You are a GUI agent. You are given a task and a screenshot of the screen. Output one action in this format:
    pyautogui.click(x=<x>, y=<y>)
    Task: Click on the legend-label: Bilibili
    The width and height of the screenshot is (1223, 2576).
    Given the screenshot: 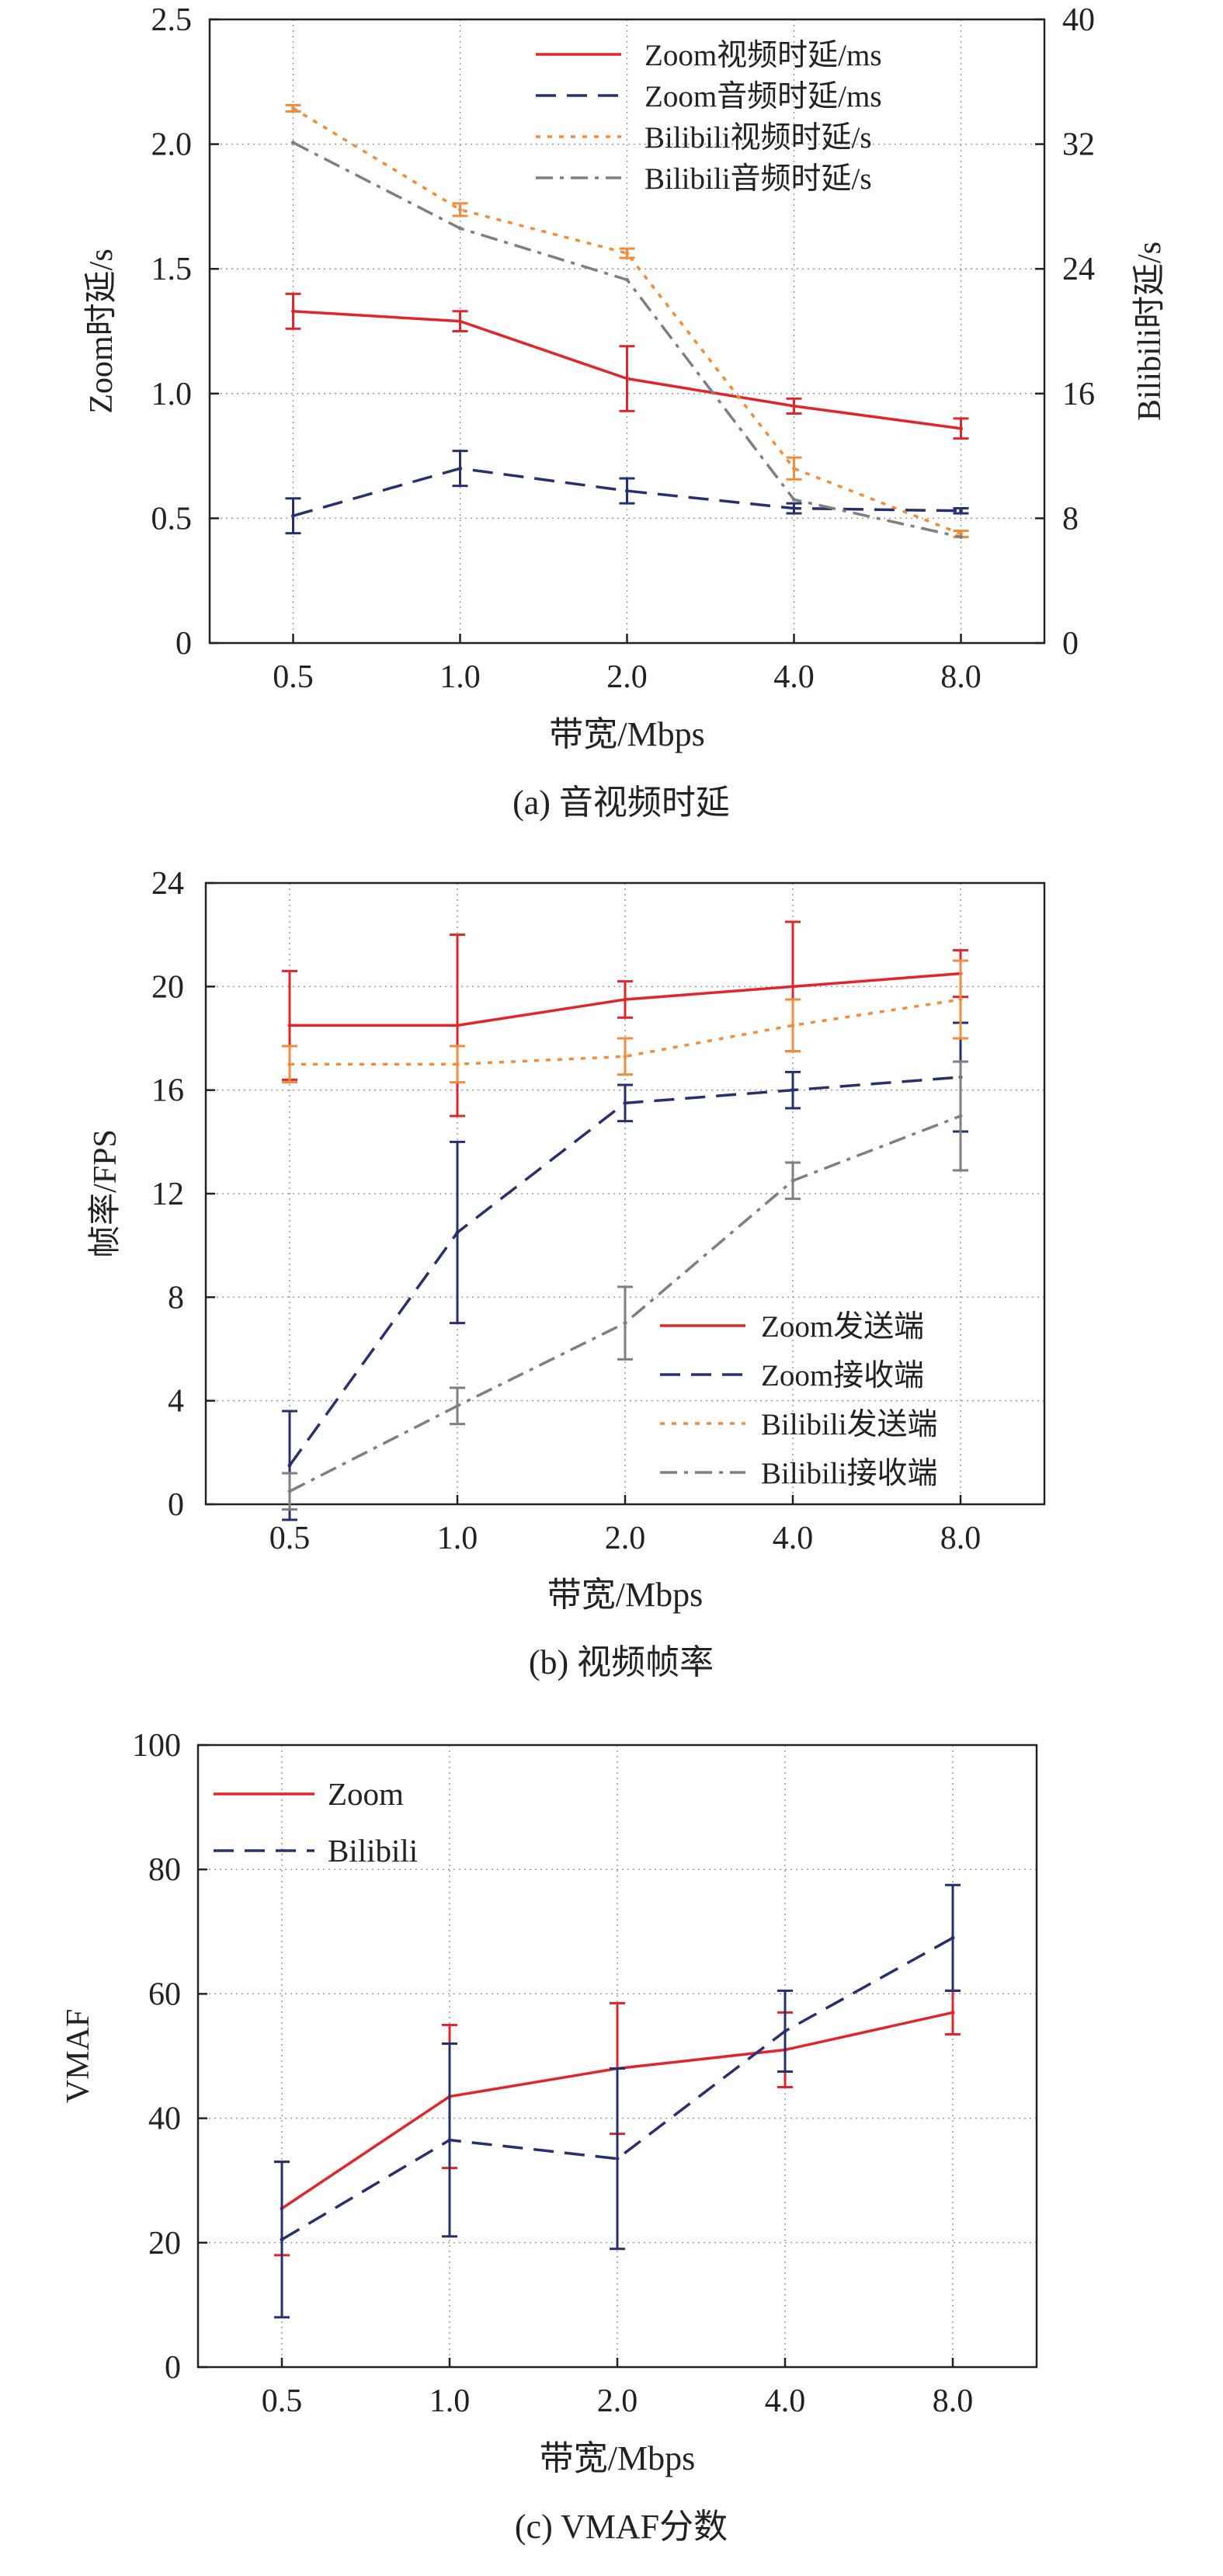 What is the action you would take?
    pyautogui.click(x=373, y=1851)
    